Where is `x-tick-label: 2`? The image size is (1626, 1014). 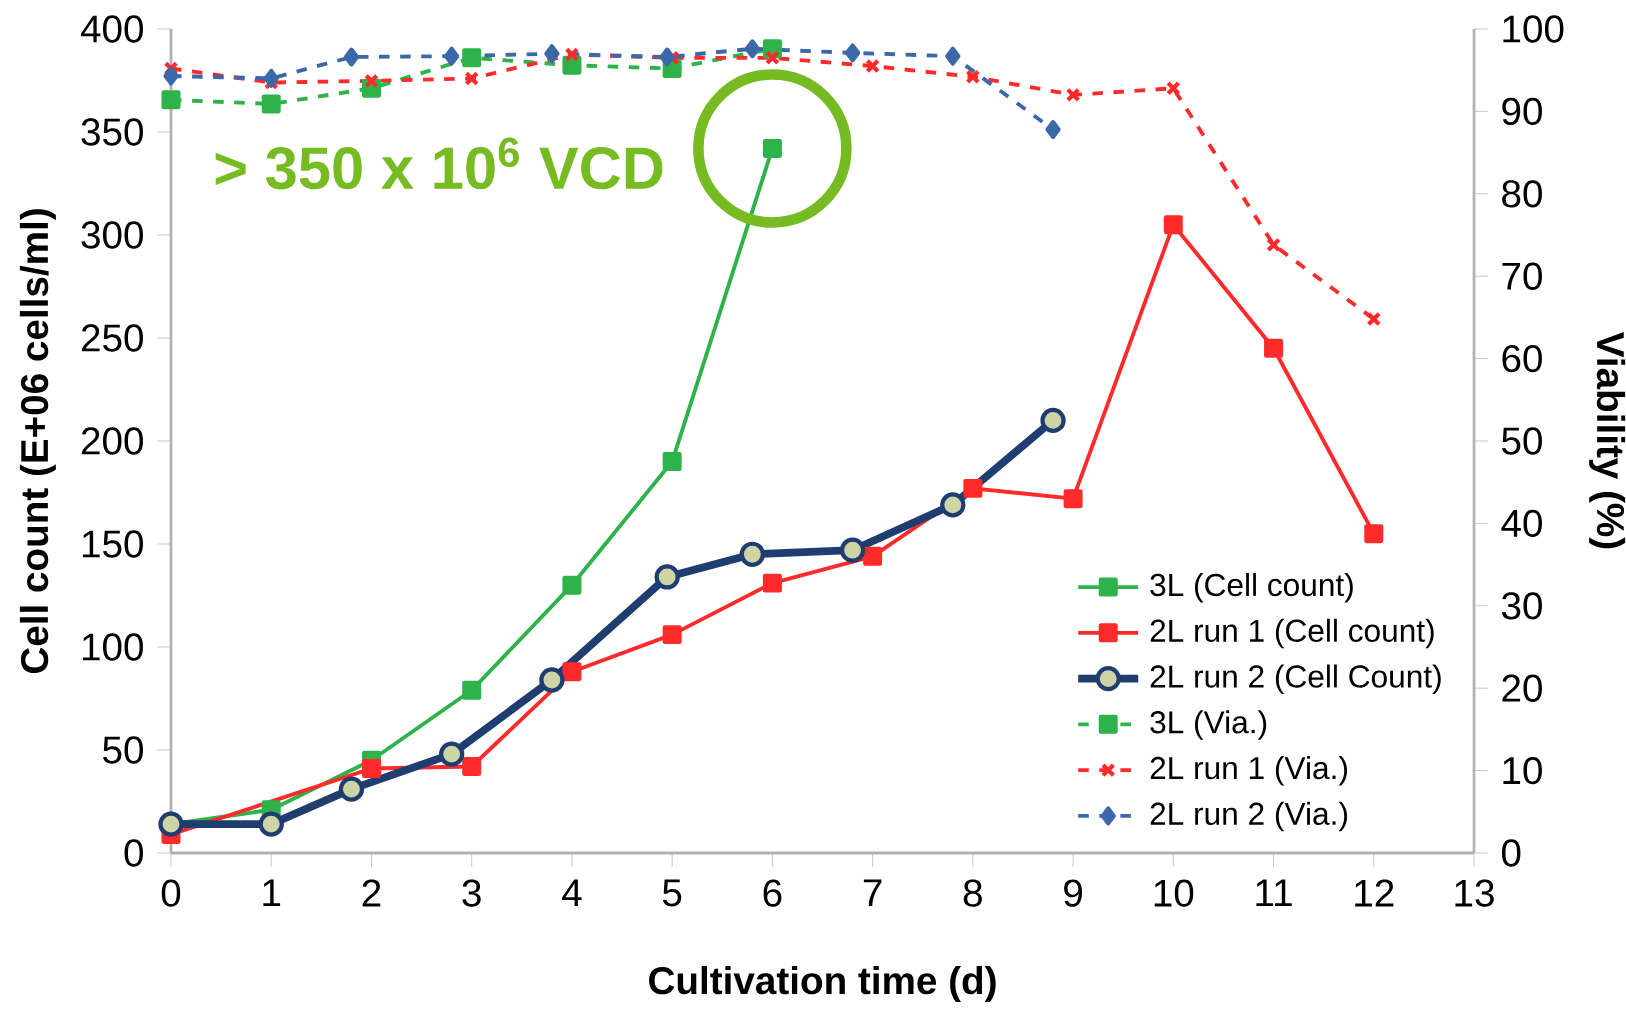
x-tick-label: 2 is located at coordinates (371, 893).